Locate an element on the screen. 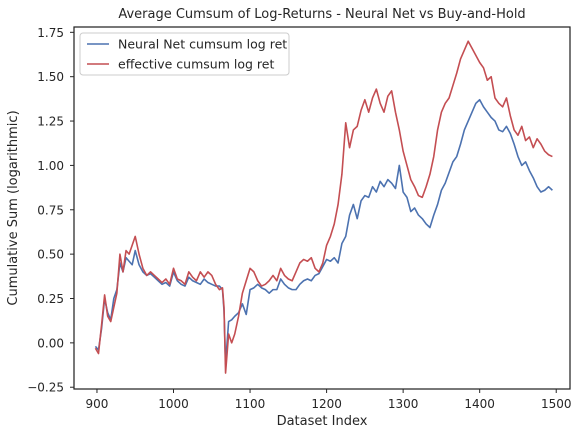  y-tick-label: 1.25 is located at coordinates (50, 122).